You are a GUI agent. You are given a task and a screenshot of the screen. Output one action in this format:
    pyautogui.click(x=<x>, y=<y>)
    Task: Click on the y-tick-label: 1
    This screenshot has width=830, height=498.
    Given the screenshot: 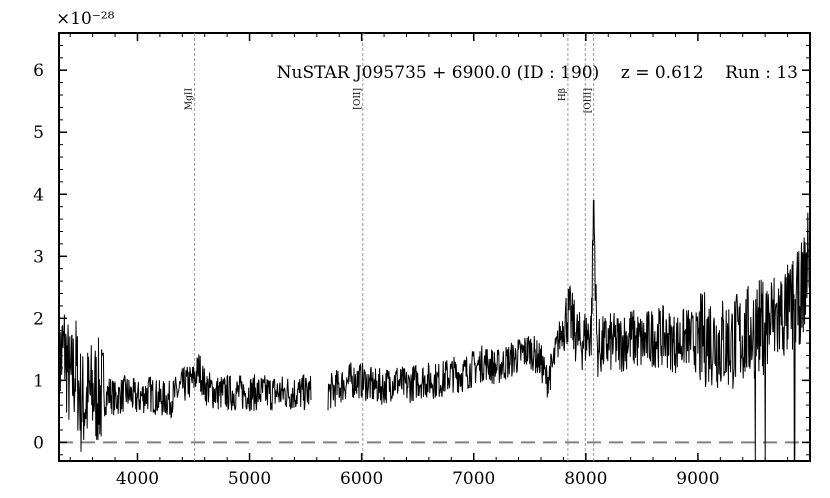 What is the action you would take?
    pyautogui.click(x=38, y=381)
    